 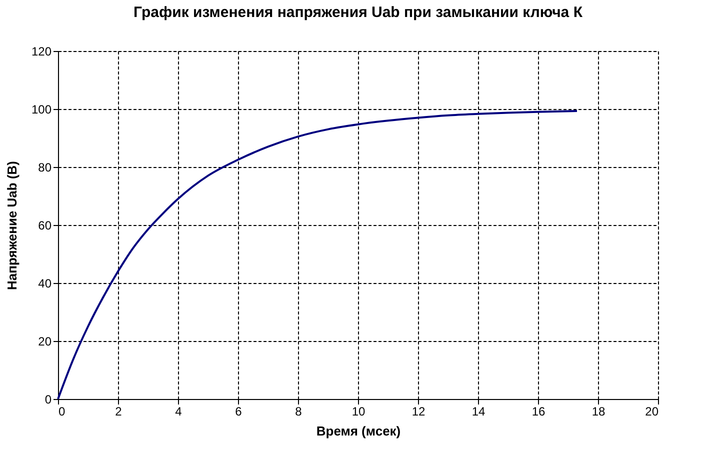 I want to click on x-tick-label: 8, so click(x=298, y=411).